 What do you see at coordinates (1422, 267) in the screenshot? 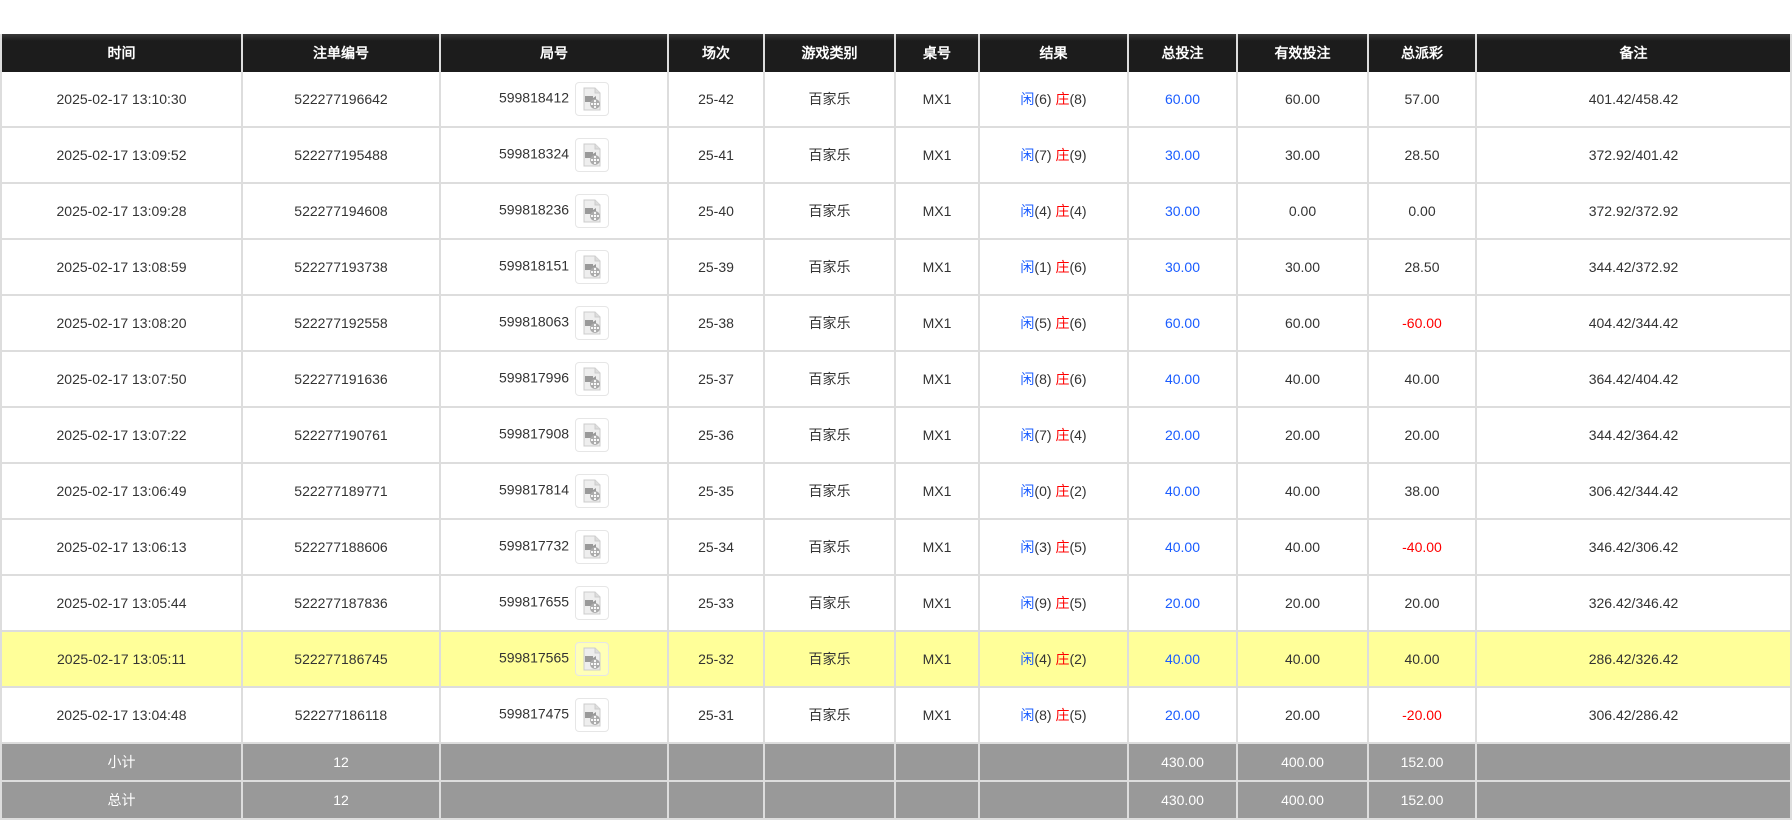
I see `payout-cell: 28.50` at bounding box center [1422, 267].